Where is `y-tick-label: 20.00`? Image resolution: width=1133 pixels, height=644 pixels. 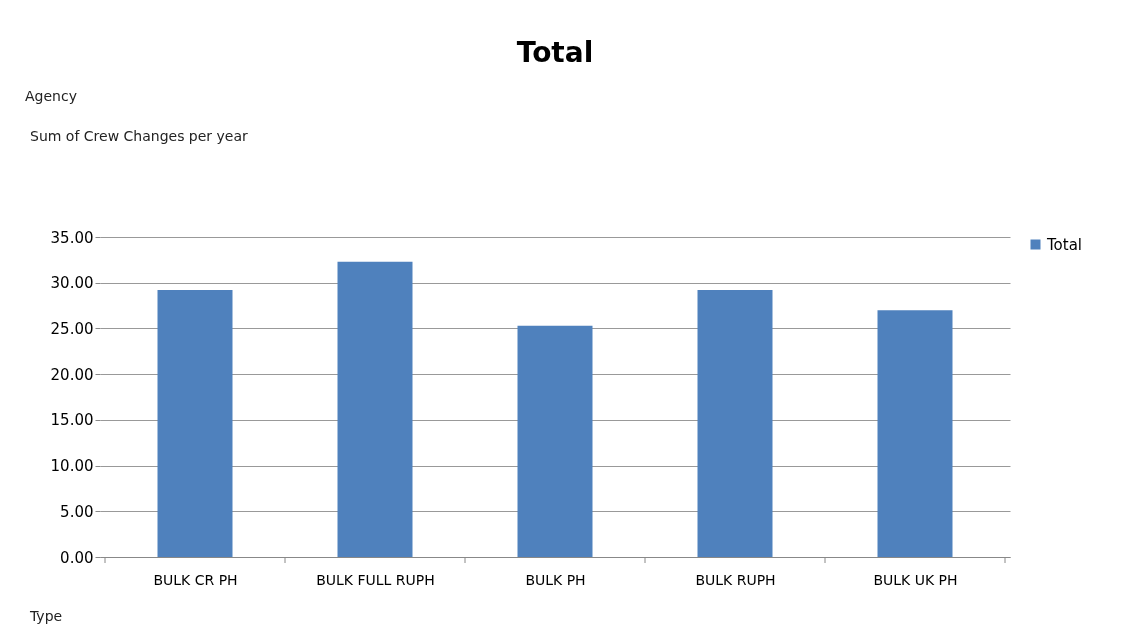
y-tick-label: 20.00 is located at coordinates (72, 374).